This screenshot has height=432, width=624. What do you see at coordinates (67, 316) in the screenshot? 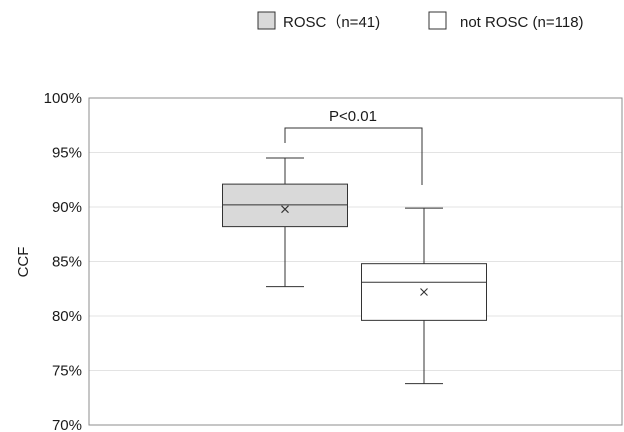
I see `y-tick-label: 80%` at bounding box center [67, 316].